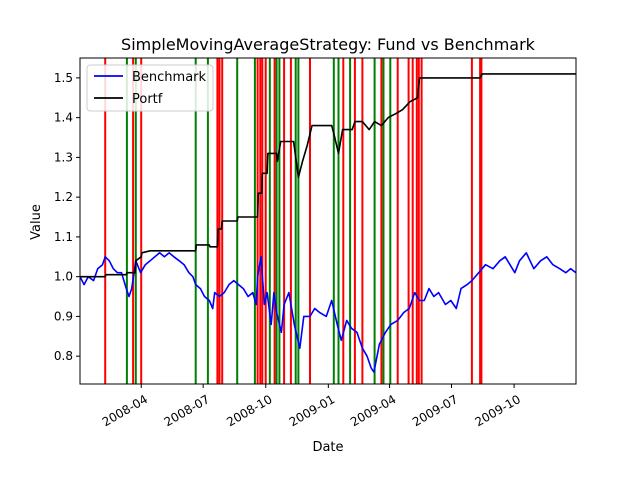 This screenshot has width=640, height=480. I want to click on y-tick-label: 1.1, so click(63, 237).